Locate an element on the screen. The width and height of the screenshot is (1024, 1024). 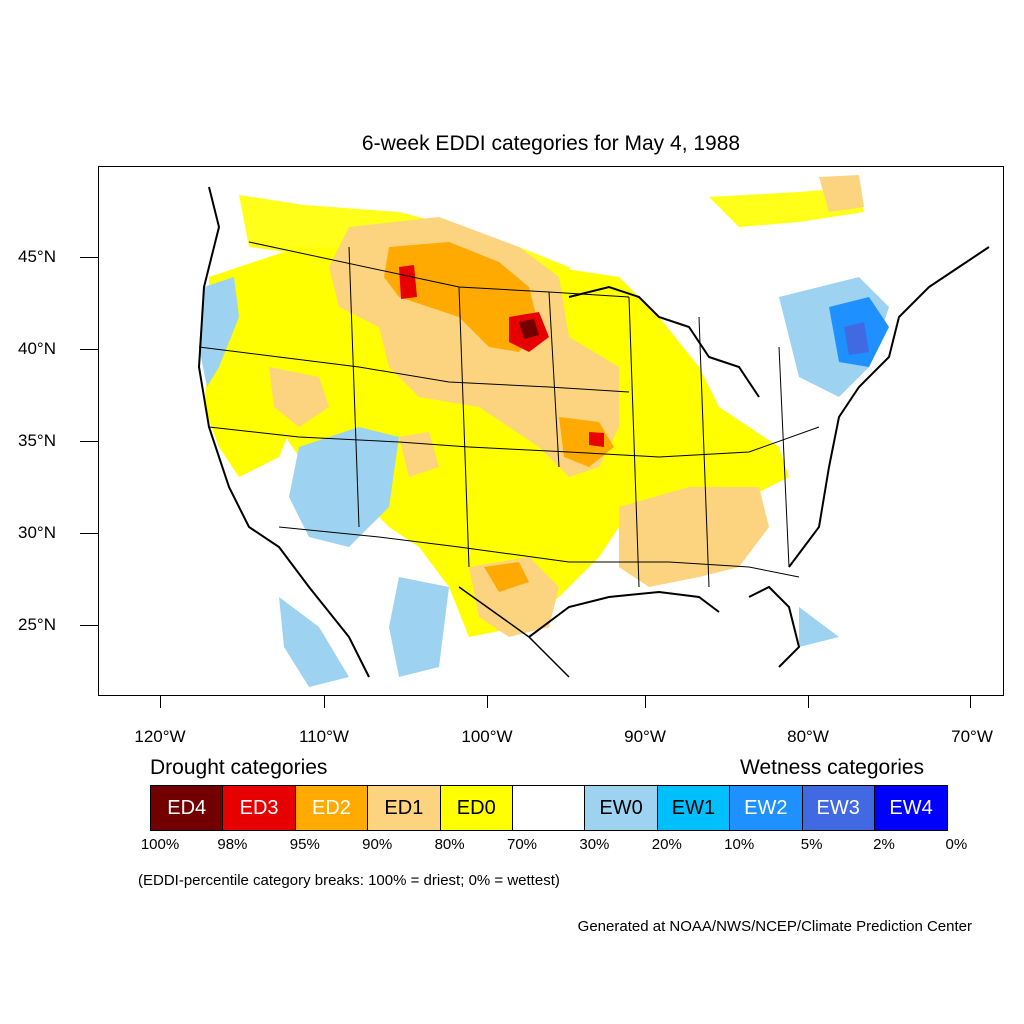
percentile-break-label: 70% is located at coordinates (522, 844).